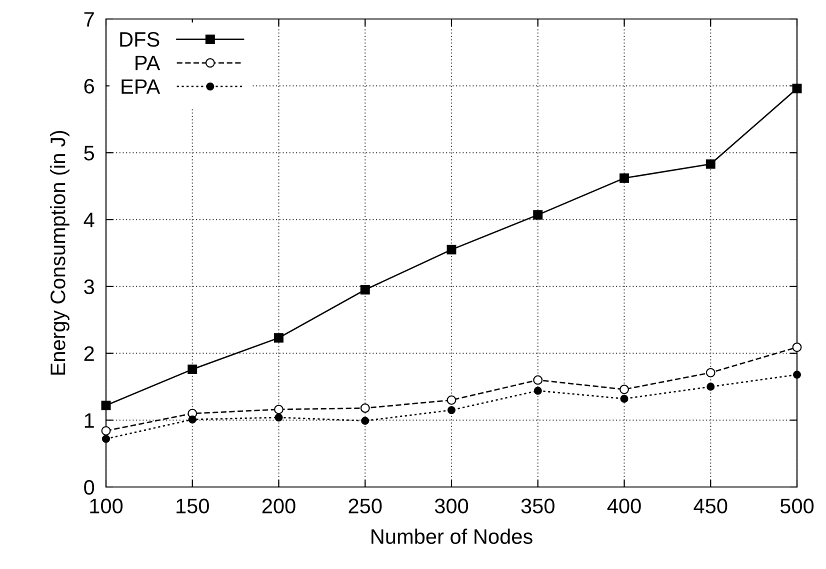 Image resolution: width=826 pixels, height=569 pixels. I want to click on y-tick-label: 1, so click(89, 420).